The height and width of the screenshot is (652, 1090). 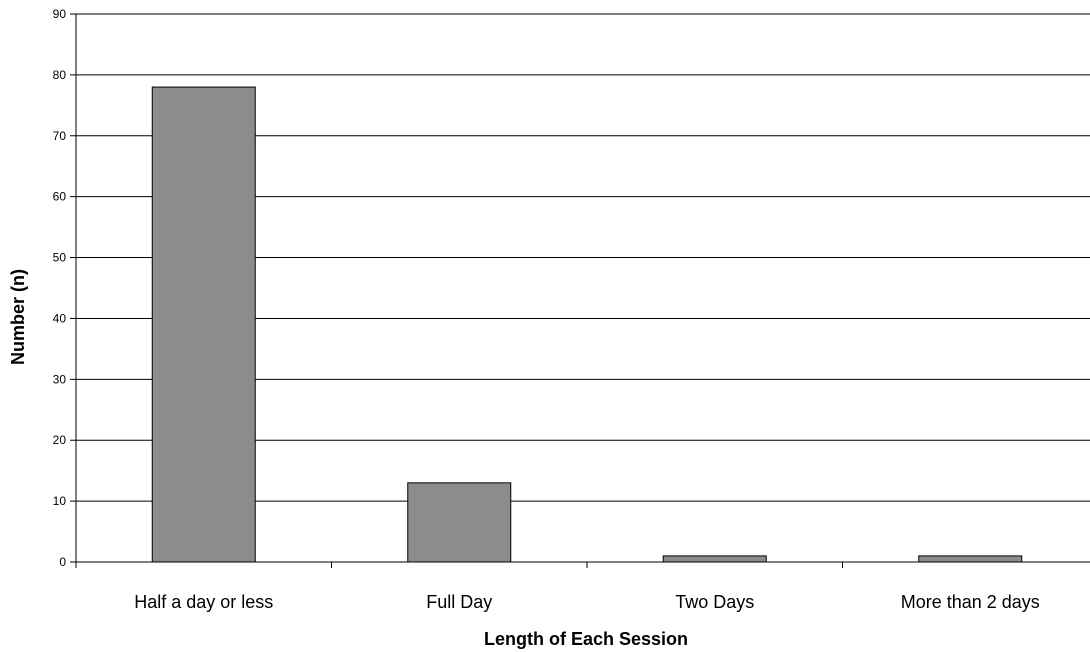 I want to click on y-tick-label: 0, so click(x=62, y=562).